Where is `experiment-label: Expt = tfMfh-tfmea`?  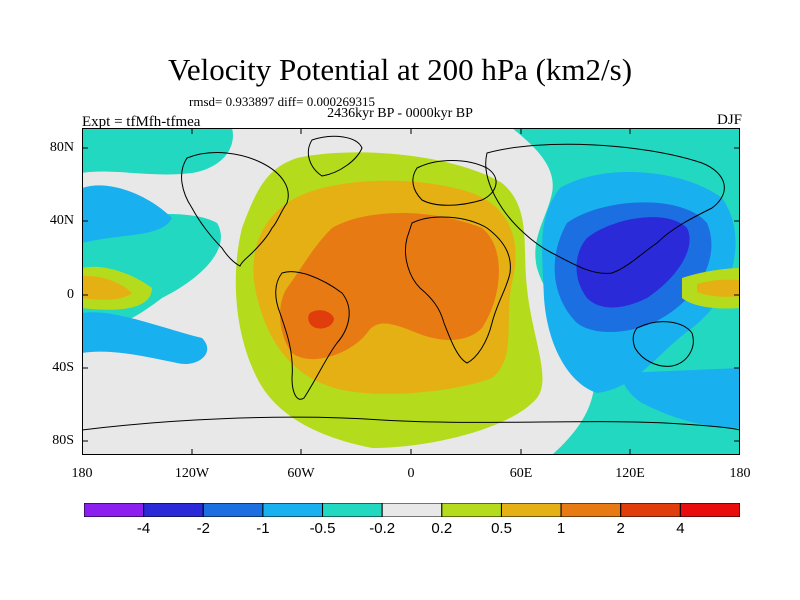
experiment-label: Expt = tfMfh-tfmea is located at coordinates (141, 122).